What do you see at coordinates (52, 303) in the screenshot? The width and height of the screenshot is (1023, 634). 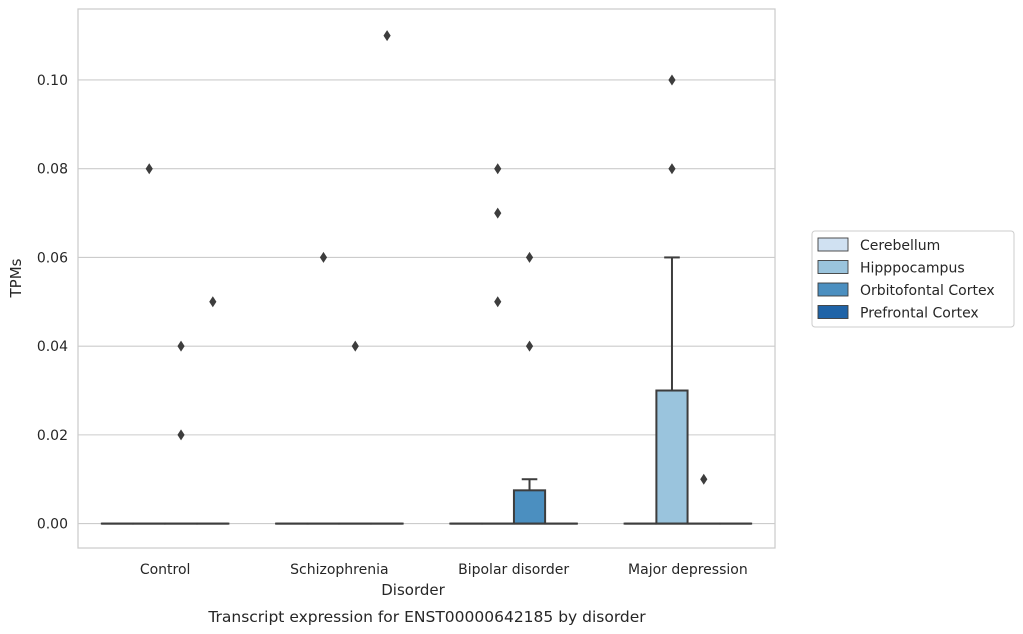 I see `y-tick-labels: 0.00 0.02 0.04 0.06 0.08 0.10` at bounding box center [52, 303].